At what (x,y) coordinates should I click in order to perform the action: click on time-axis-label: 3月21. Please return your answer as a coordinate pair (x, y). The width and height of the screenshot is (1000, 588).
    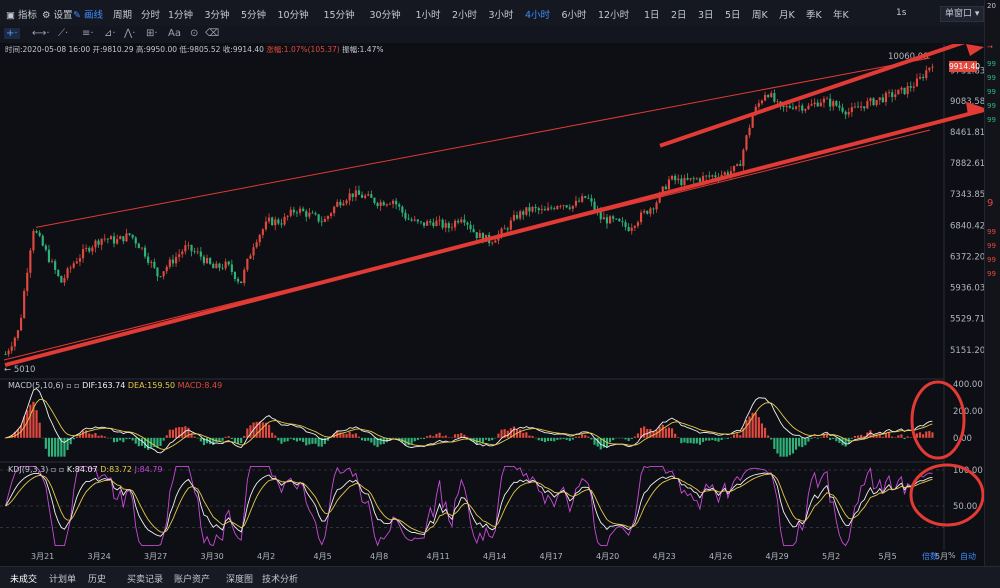
    Looking at the image, I should click on (43, 556).